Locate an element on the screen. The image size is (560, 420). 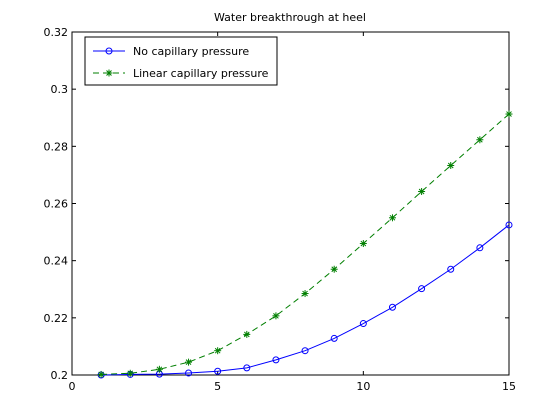
x-tick-label: 5 is located at coordinates (217, 386).